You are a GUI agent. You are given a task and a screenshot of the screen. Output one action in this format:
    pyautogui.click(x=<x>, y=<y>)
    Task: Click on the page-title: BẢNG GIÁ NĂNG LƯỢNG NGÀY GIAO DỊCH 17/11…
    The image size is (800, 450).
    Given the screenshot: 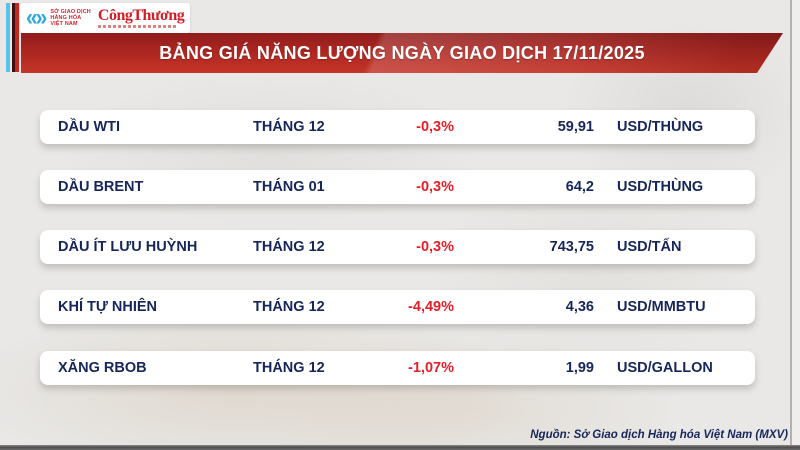 What is the action you would take?
    pyautogui.click(x=402, y=52)
    